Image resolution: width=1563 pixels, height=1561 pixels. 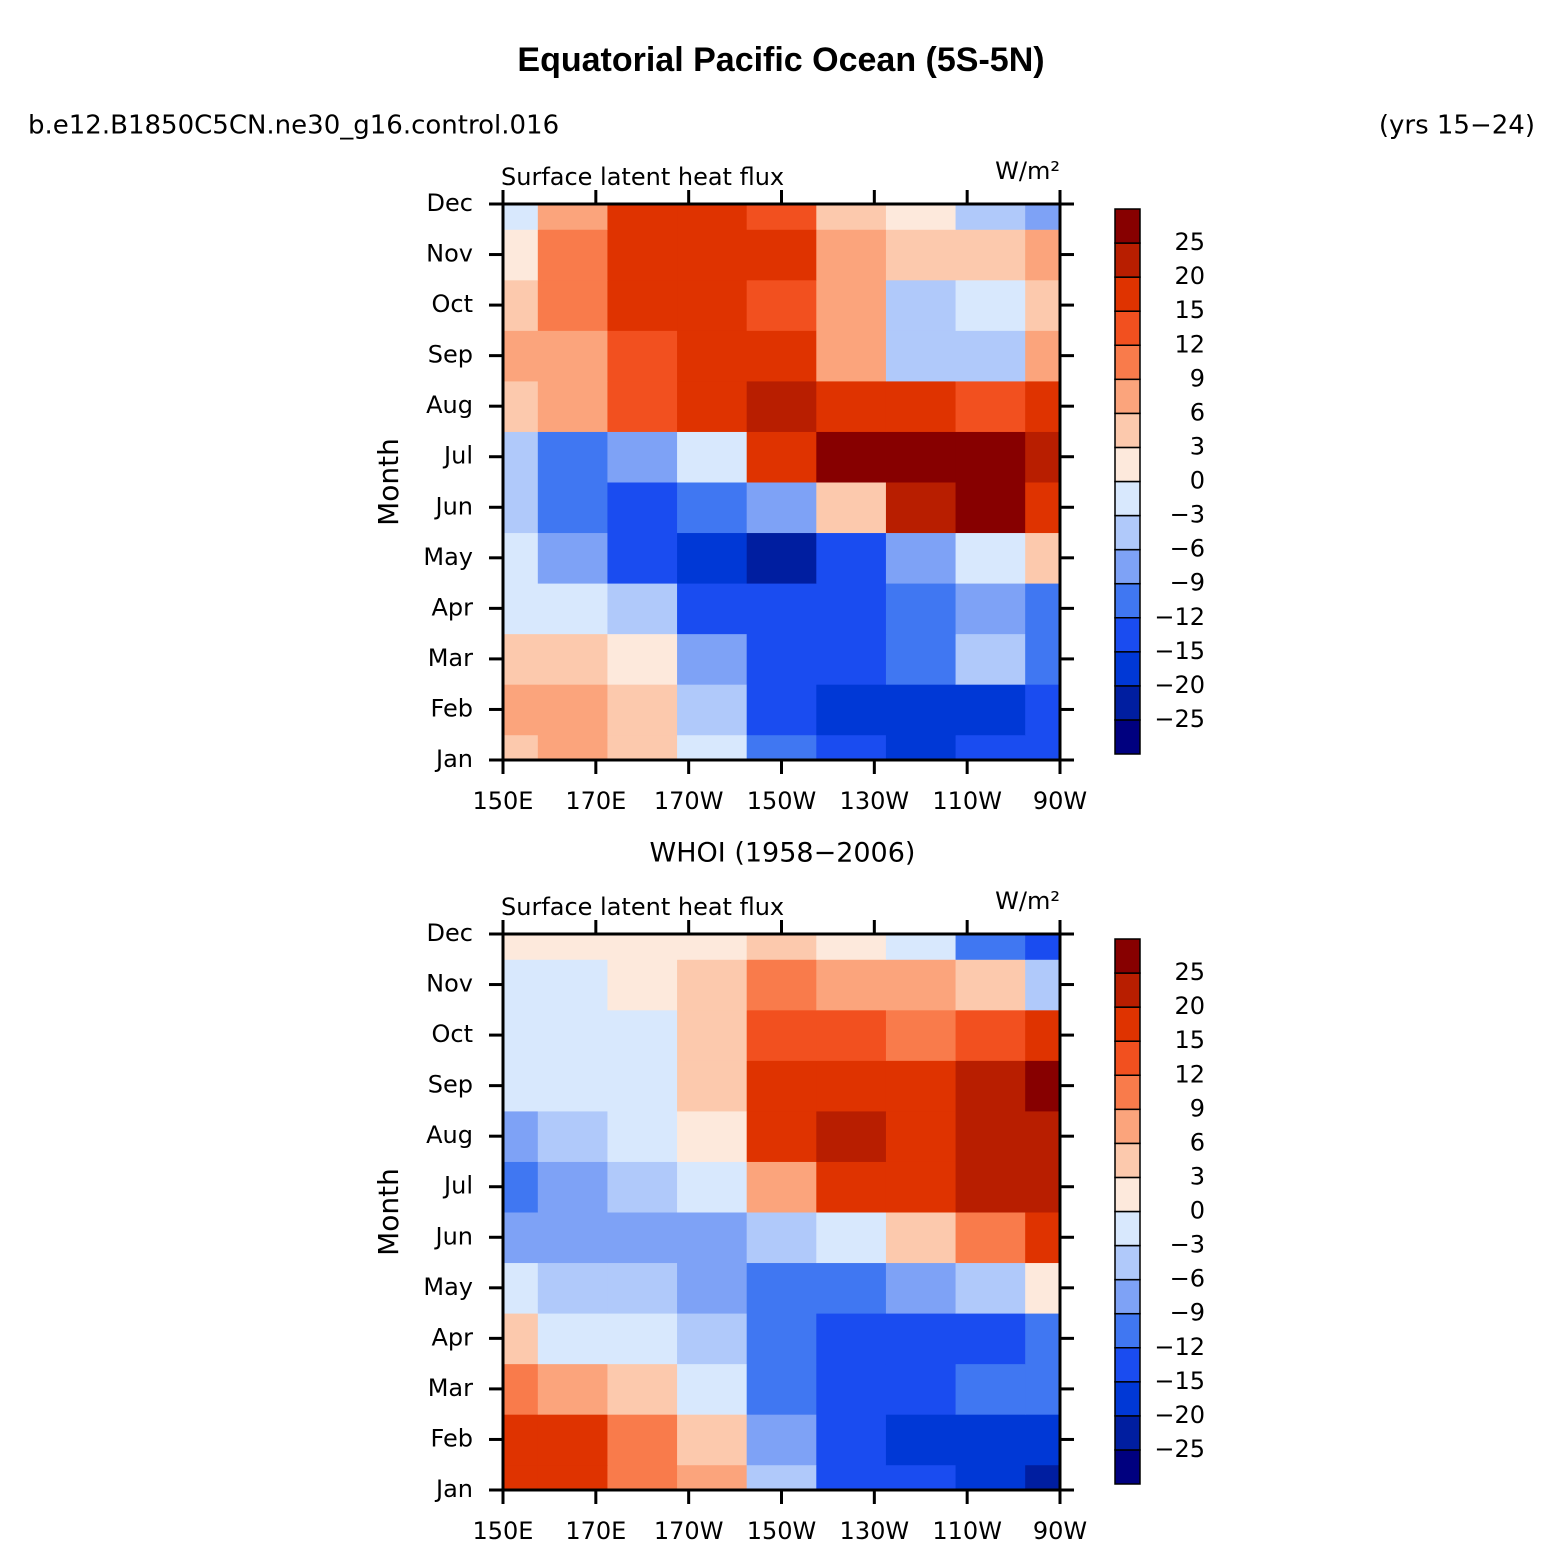 I want to click on colorbar-label: −20, so click(x=1179, y=1415).